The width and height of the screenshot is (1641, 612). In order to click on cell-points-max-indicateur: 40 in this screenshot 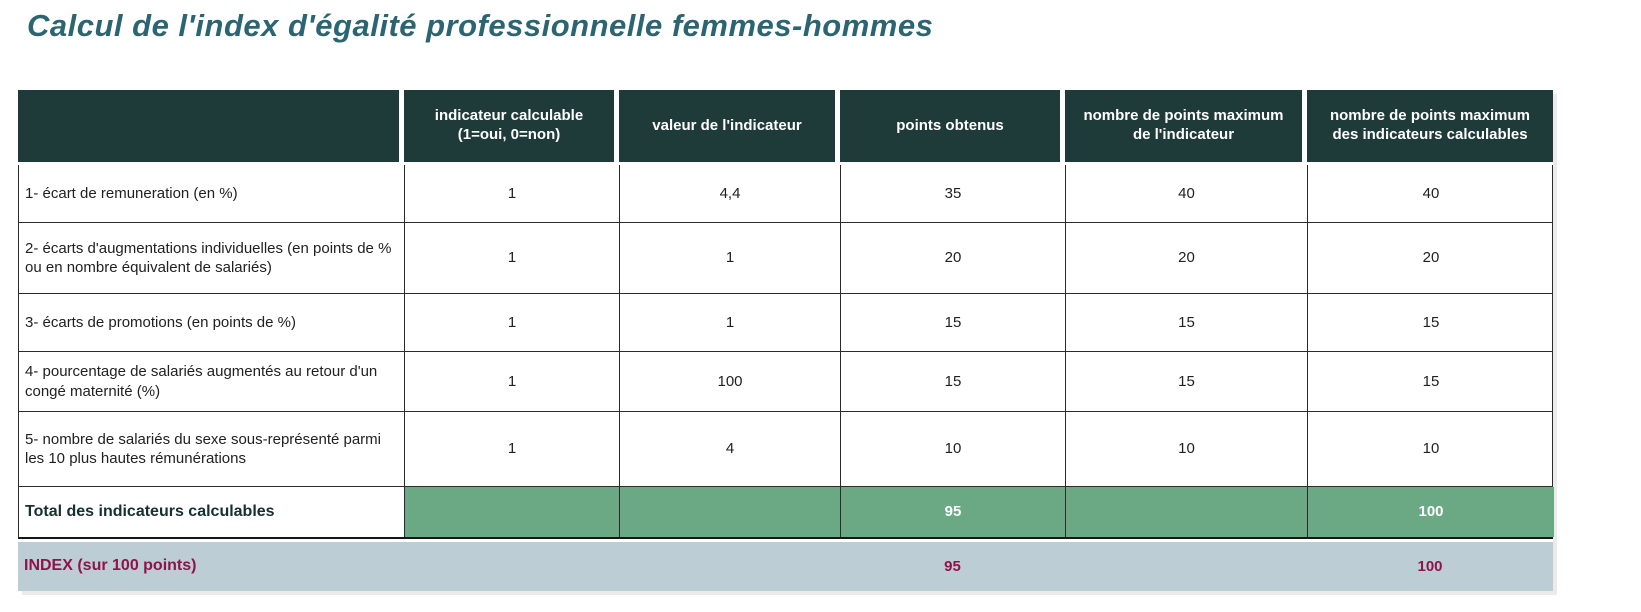, I will do `click(1187, 193)`.